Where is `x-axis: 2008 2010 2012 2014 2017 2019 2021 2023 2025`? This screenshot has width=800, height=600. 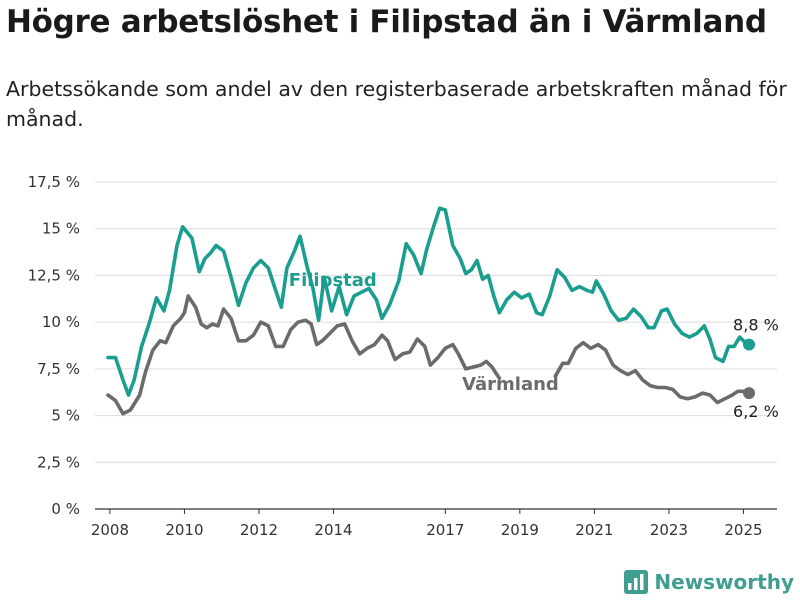 x-axis: 2008 2010 2012 2014 2017 2019 2021 2023 2025 is located at coordinates (427, 524).